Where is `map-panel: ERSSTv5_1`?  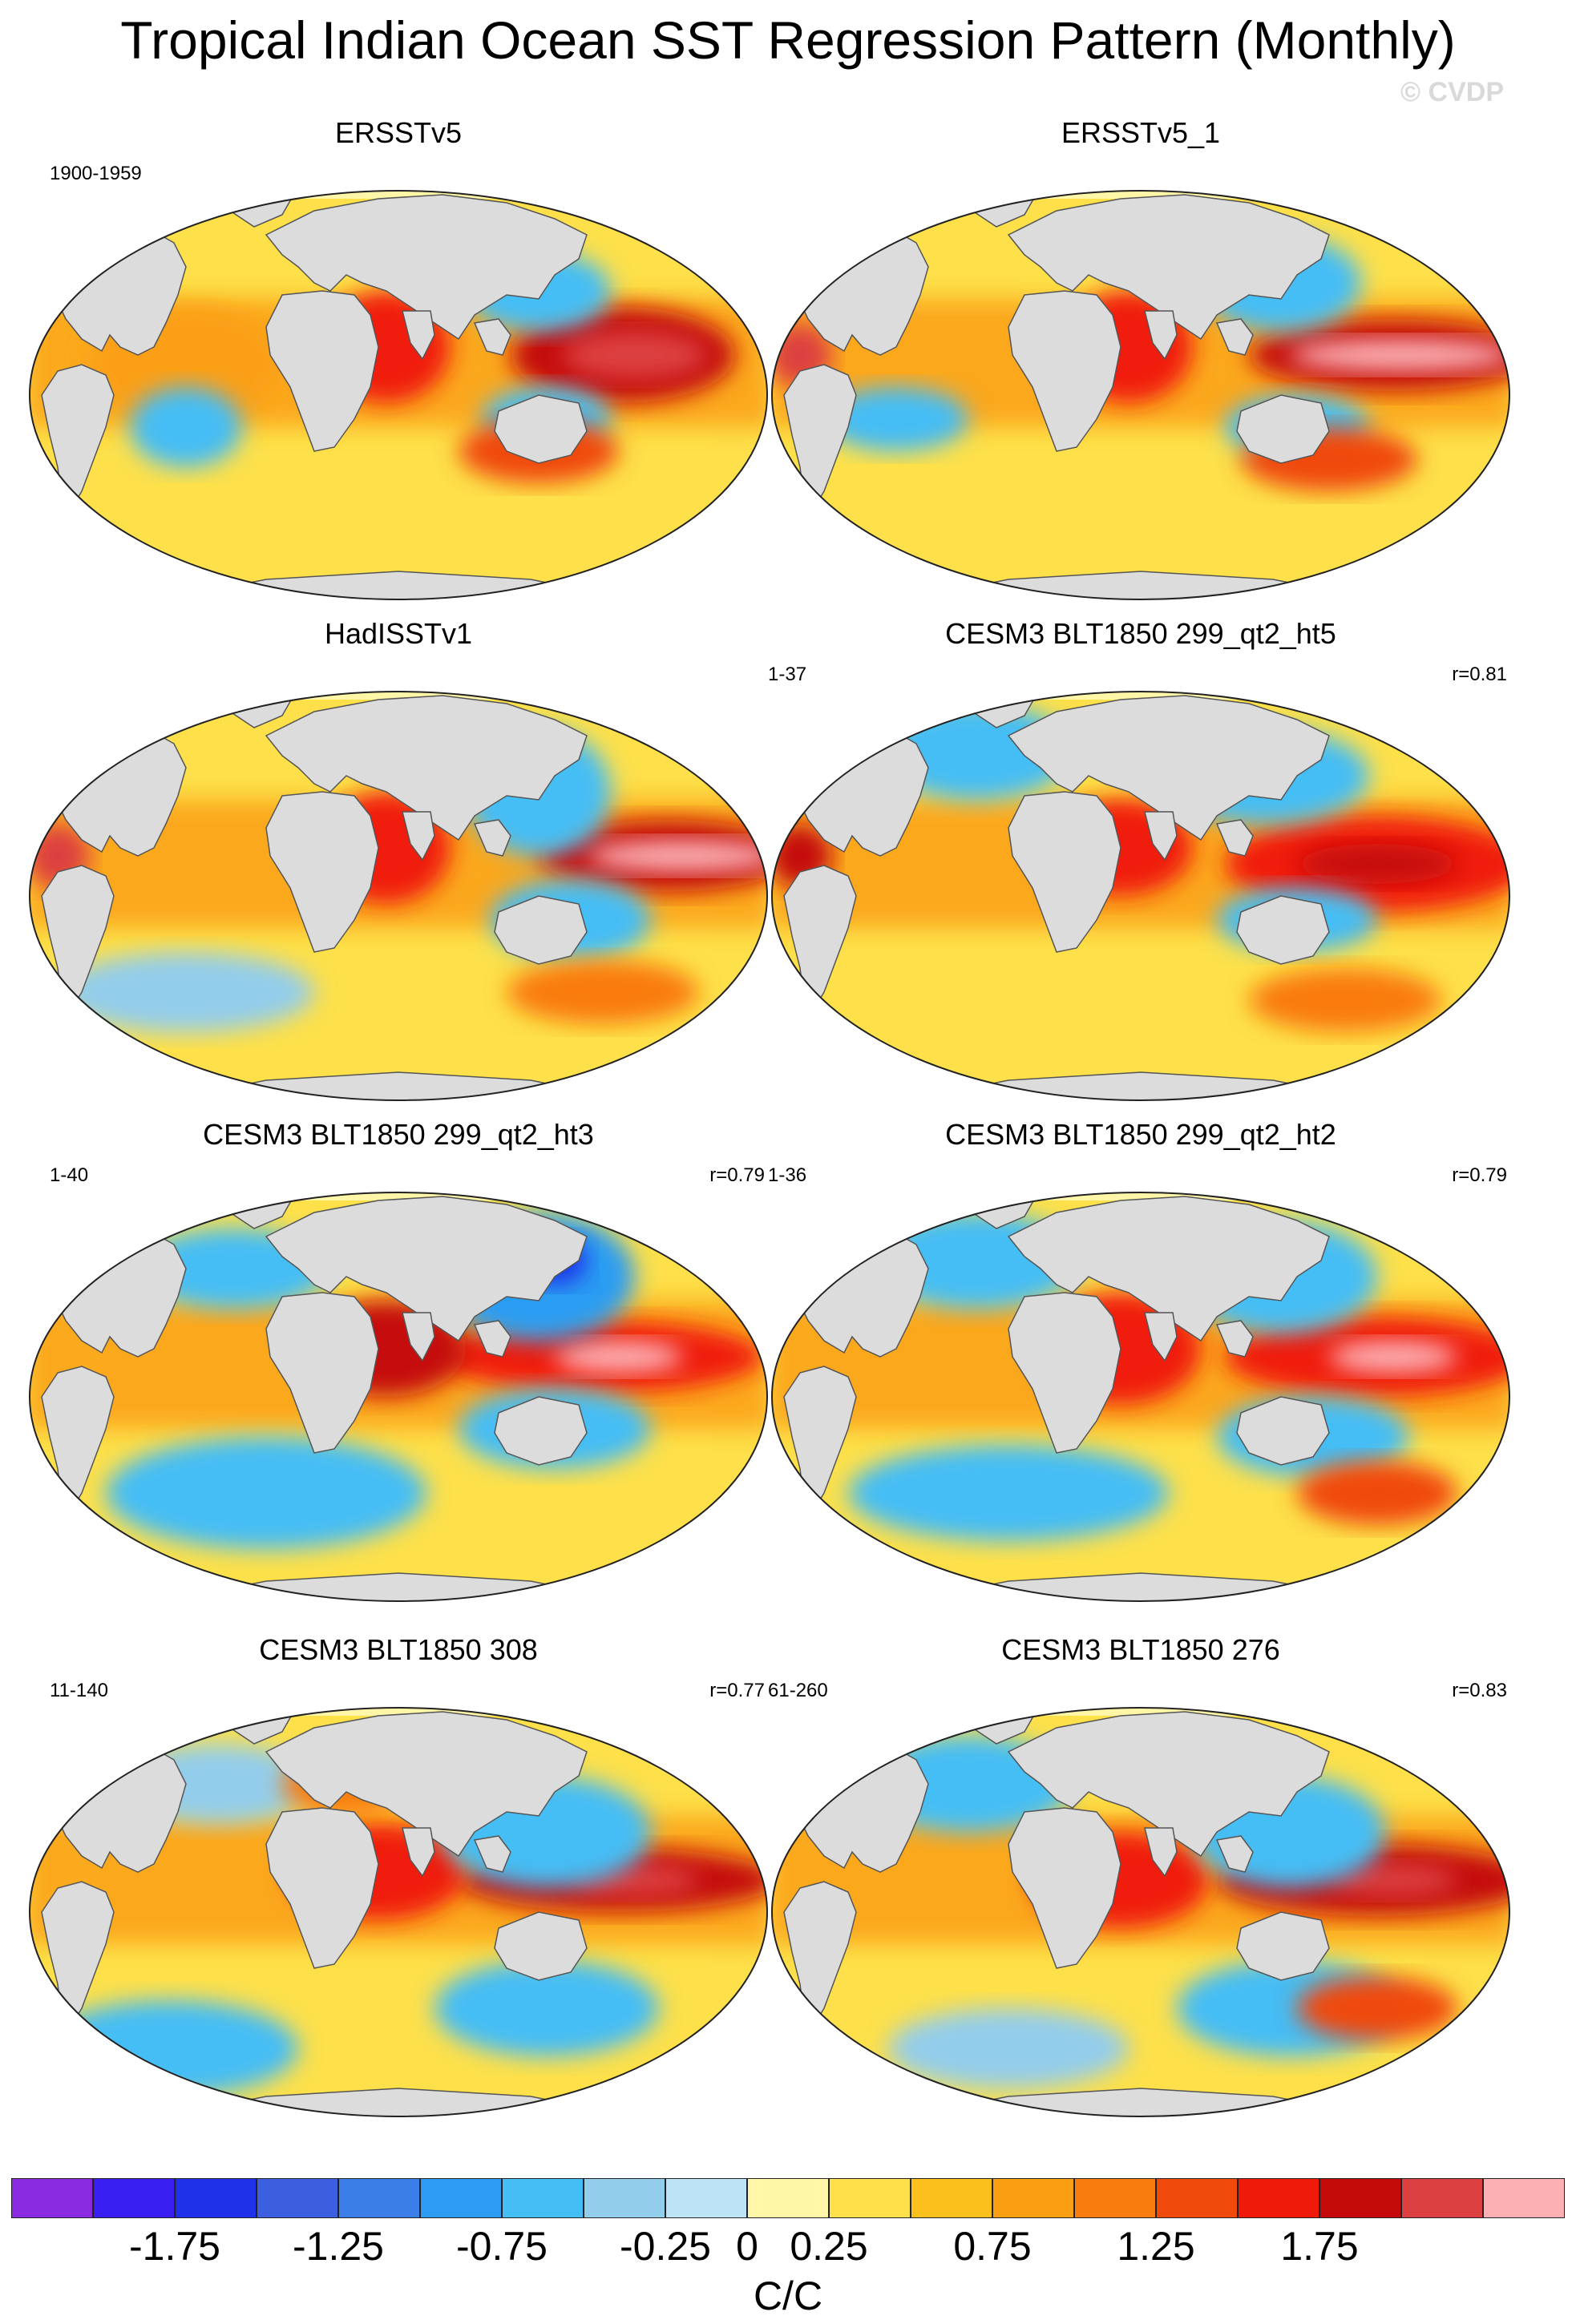 map-panel: ERSSTv5_1 is located at coordinates (1140, 380).